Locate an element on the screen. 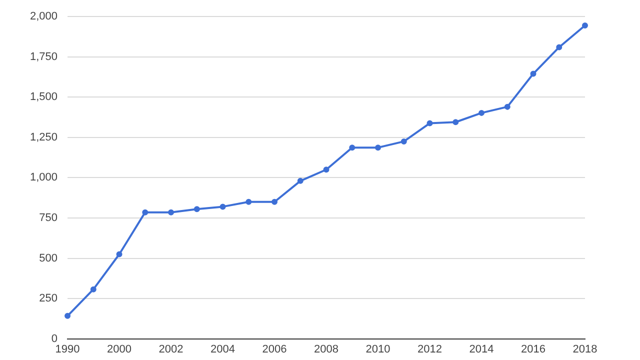  x-tick-label: 2016 is located at coordinates (533, 349).